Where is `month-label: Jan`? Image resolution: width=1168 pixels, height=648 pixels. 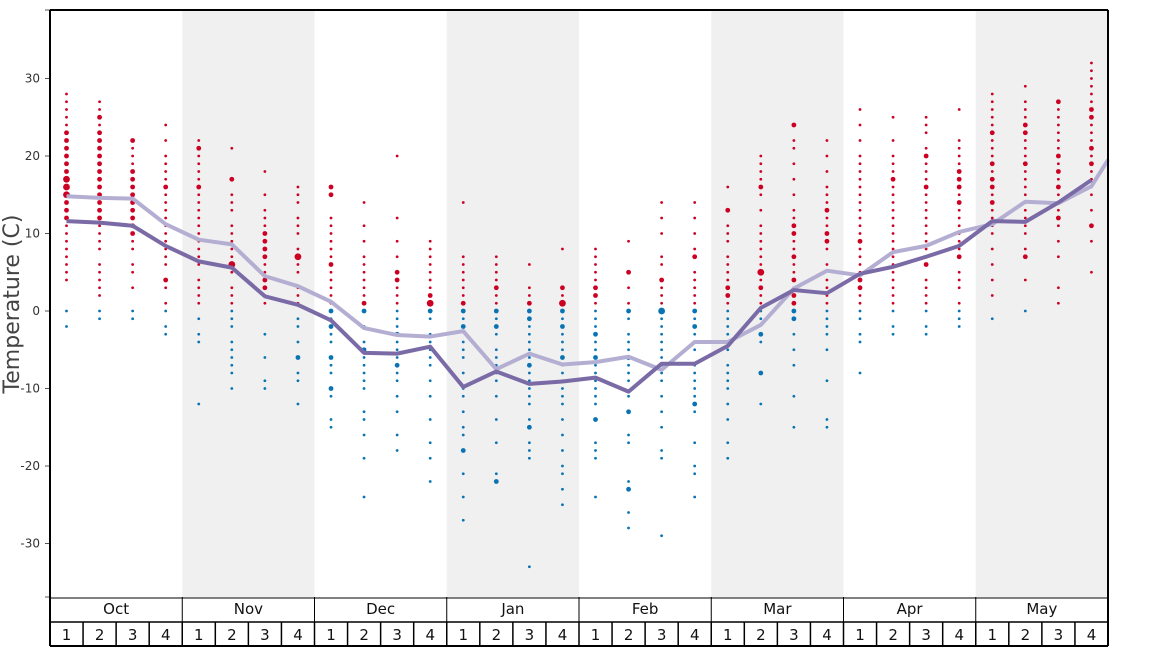 month-label: Jan is located at coordinates (512, 609).